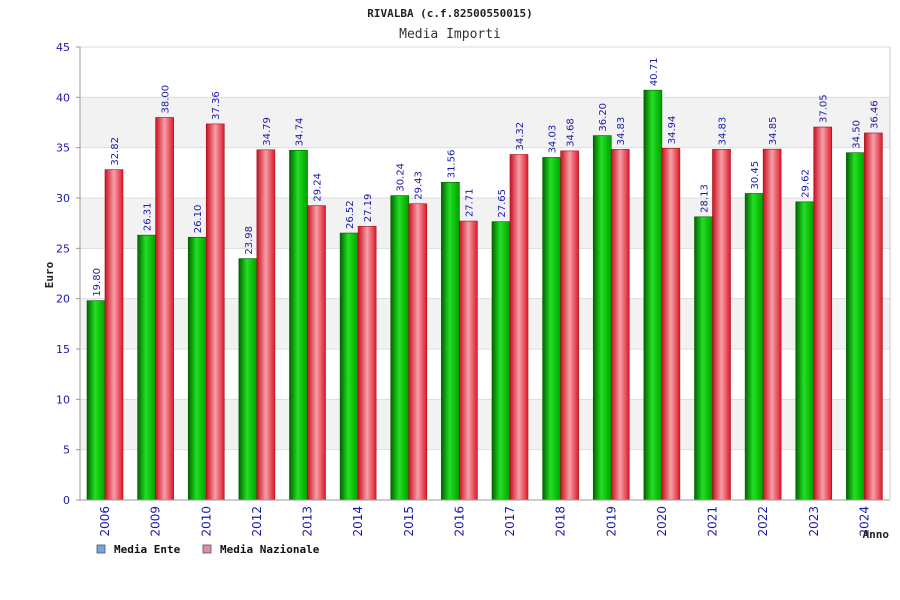  What do you see at coordinates (763, 521) in the screenshot?
I see `x-tick-label: 2022` at bounding box center [763, 521].